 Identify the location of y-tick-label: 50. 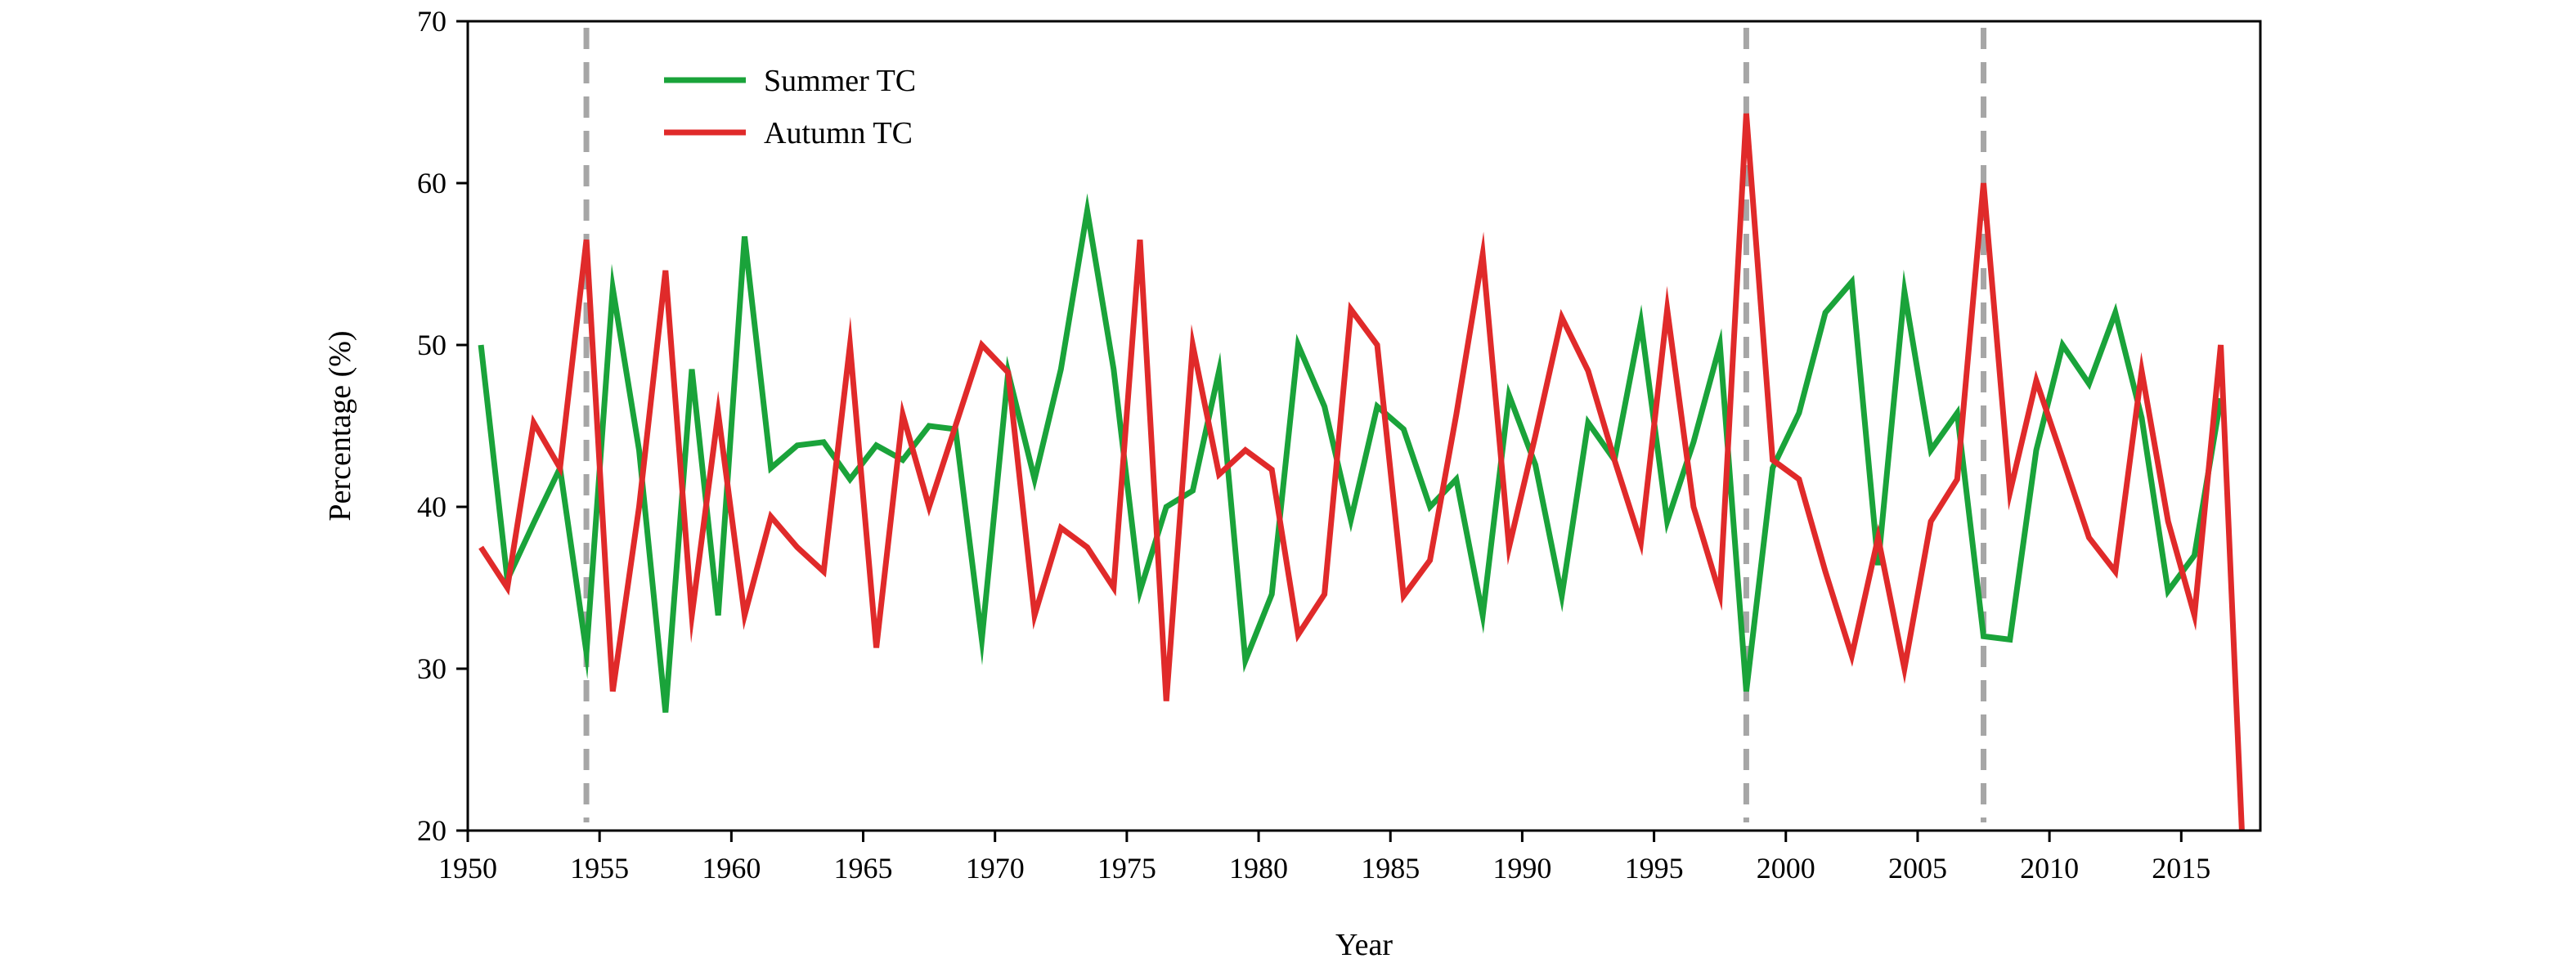
(432, 345).